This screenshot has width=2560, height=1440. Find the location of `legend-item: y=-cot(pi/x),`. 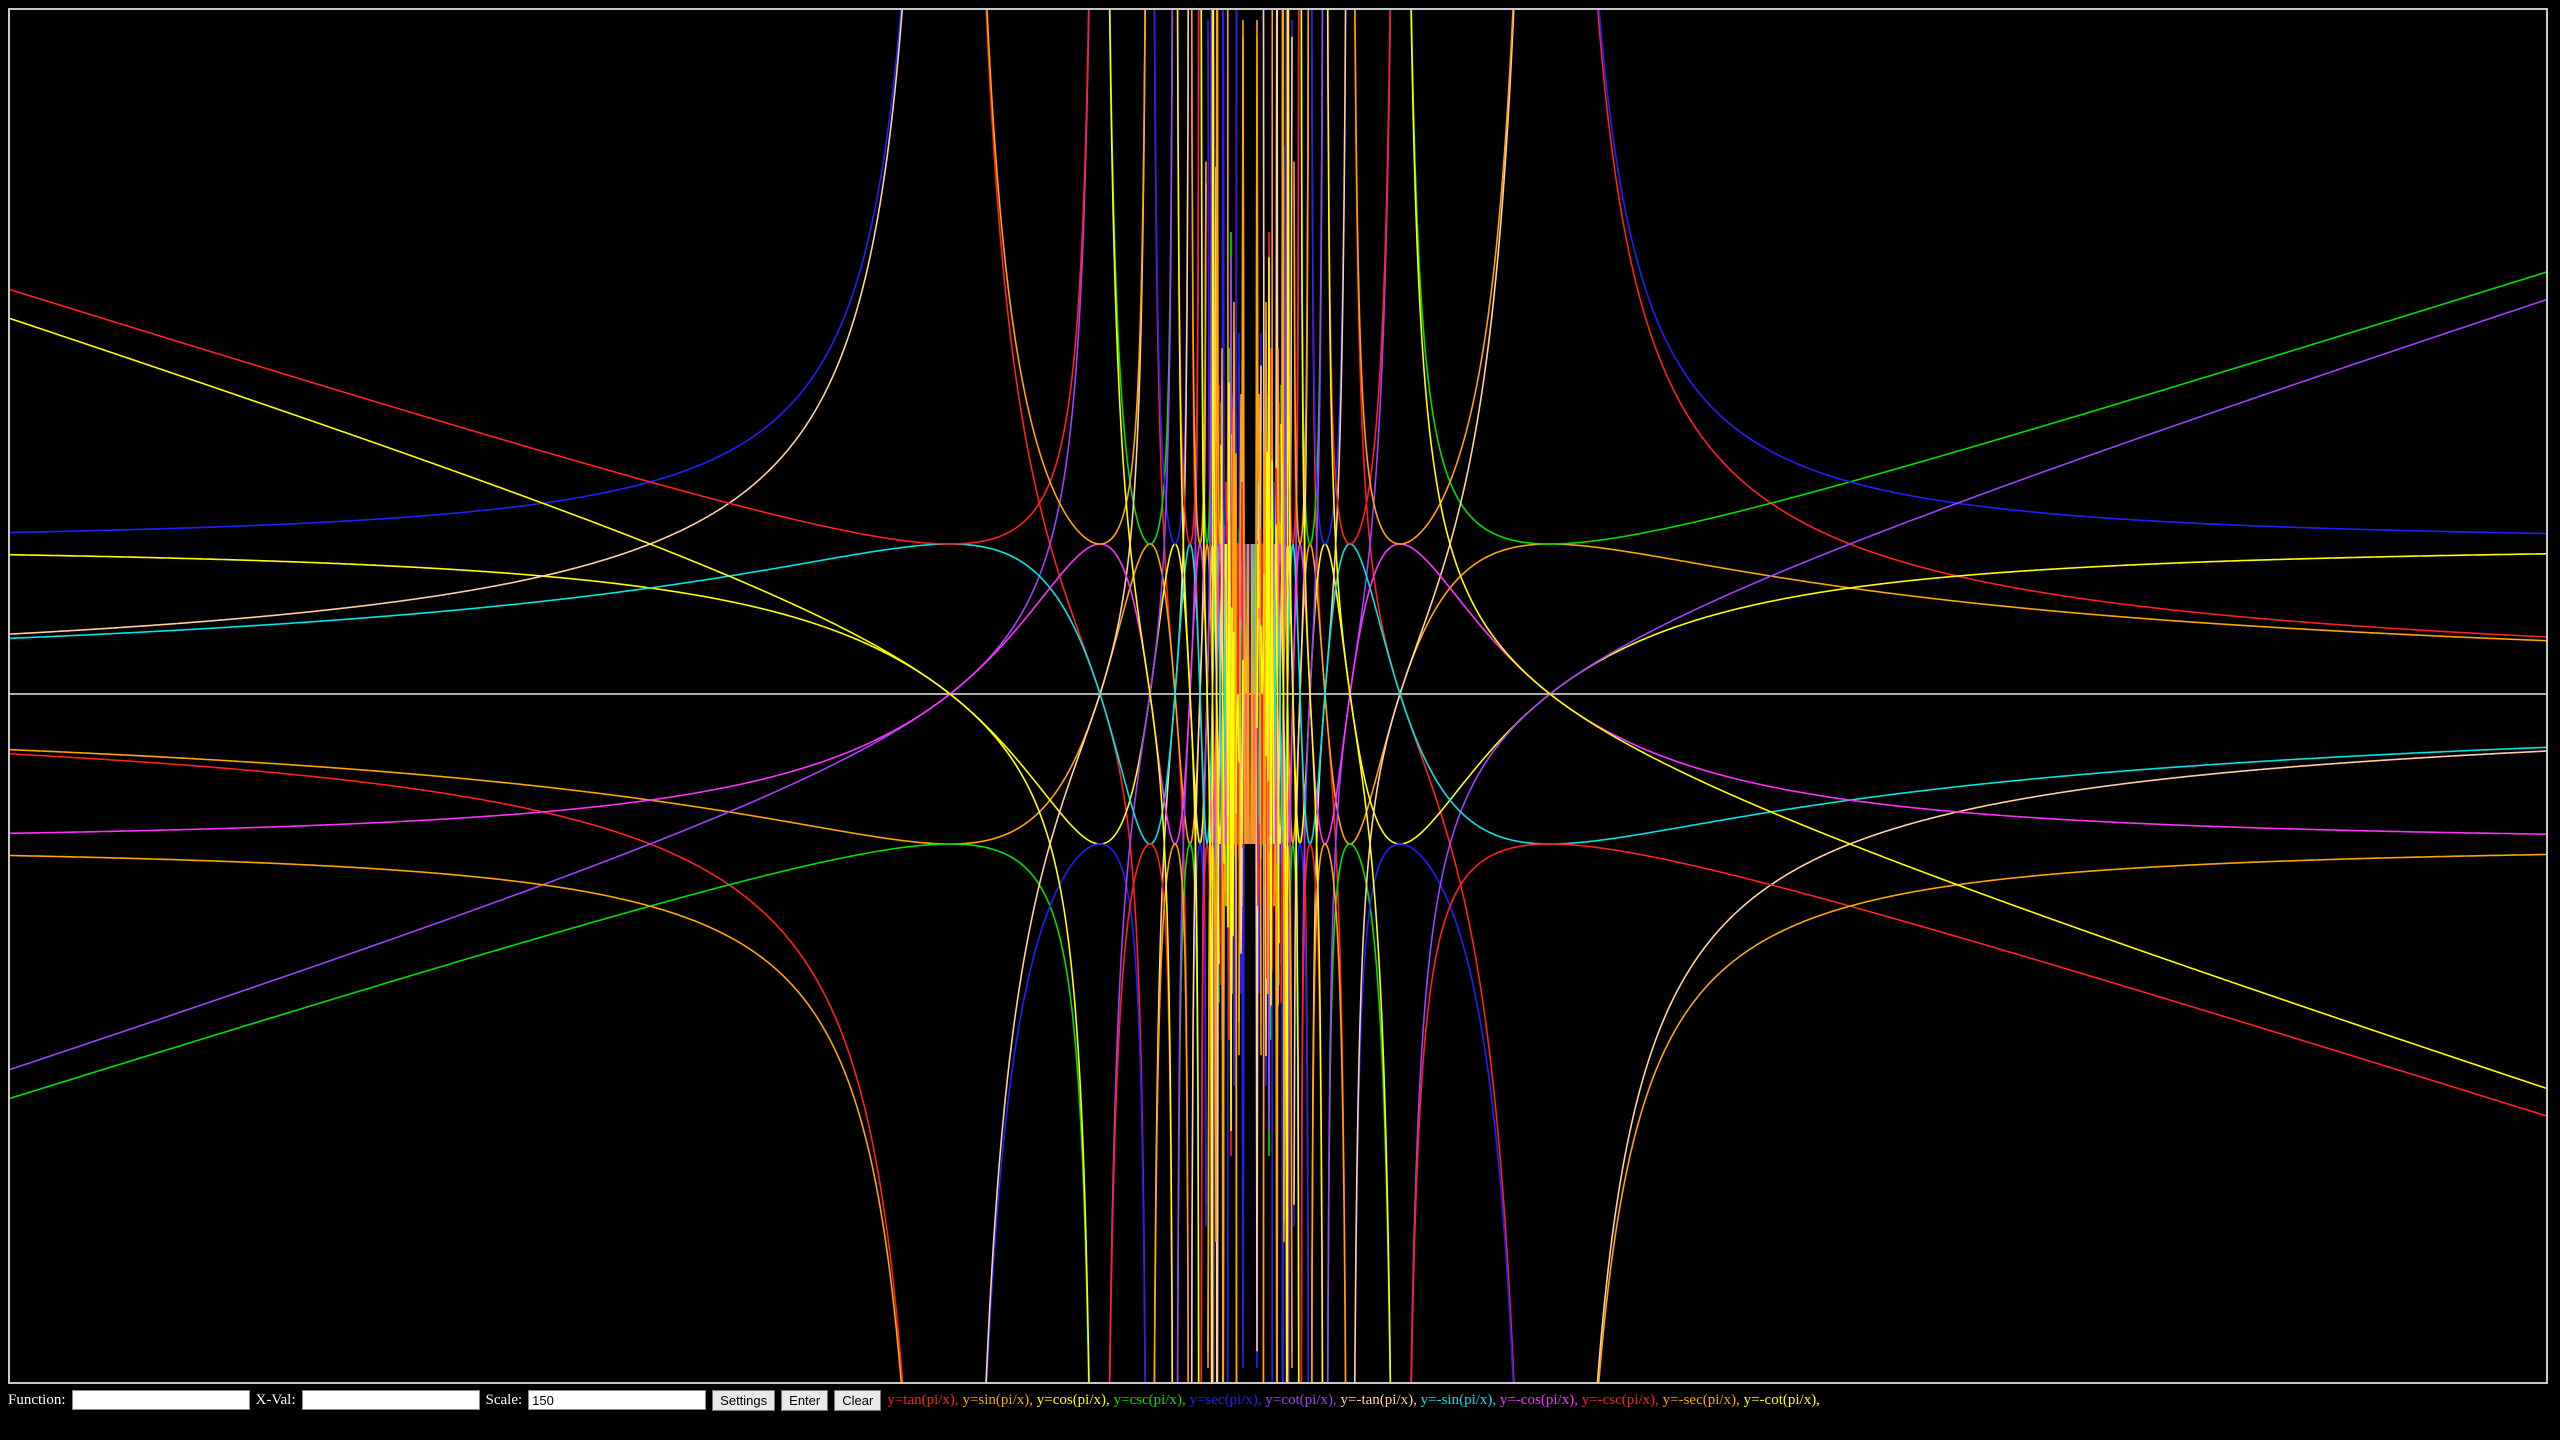

legend-item: y=-cot(pi/x), is located at coordinates (1782, 1400).